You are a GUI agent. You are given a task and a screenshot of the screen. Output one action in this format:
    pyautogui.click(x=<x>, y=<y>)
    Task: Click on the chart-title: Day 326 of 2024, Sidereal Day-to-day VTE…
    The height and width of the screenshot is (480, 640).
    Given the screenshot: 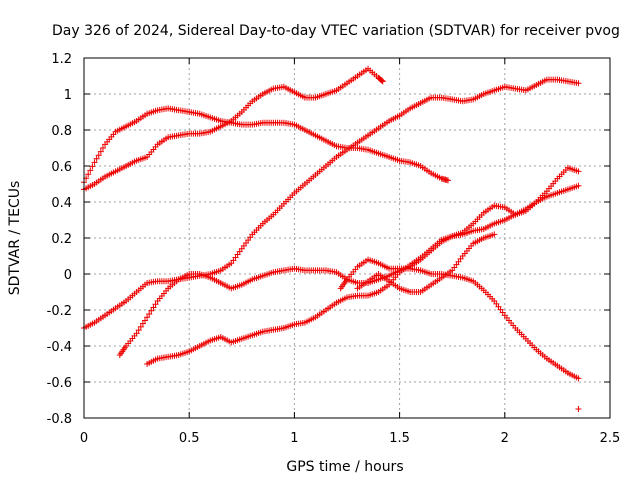 What is the action you would take?
    pyautogui.click(x=336, y=31)
    